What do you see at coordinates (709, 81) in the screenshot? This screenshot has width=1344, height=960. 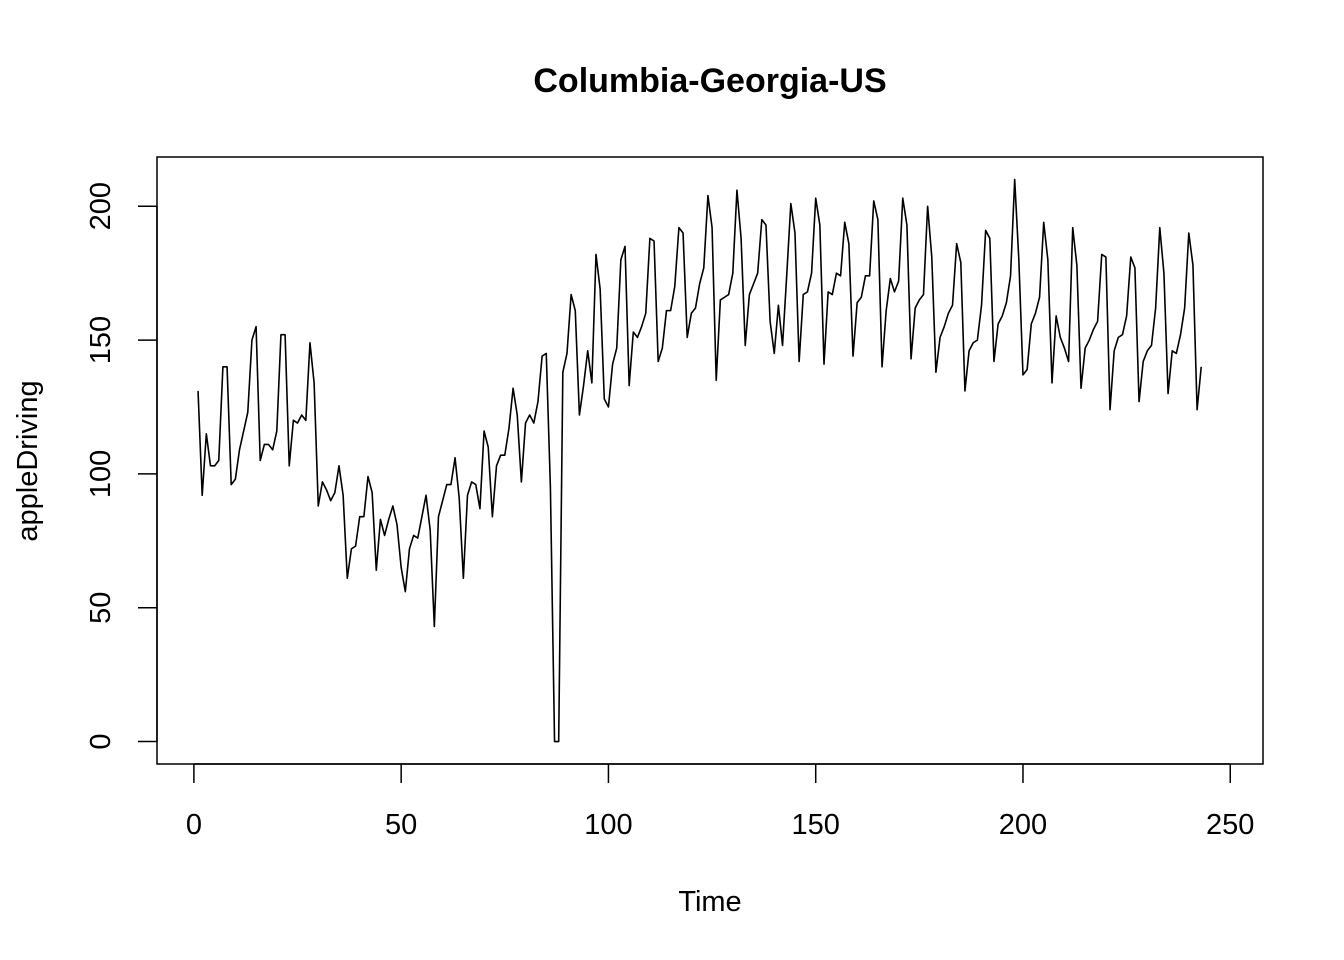 I see `chart-title: Columbia-Georgia-US` at bounding box center [709, 81].